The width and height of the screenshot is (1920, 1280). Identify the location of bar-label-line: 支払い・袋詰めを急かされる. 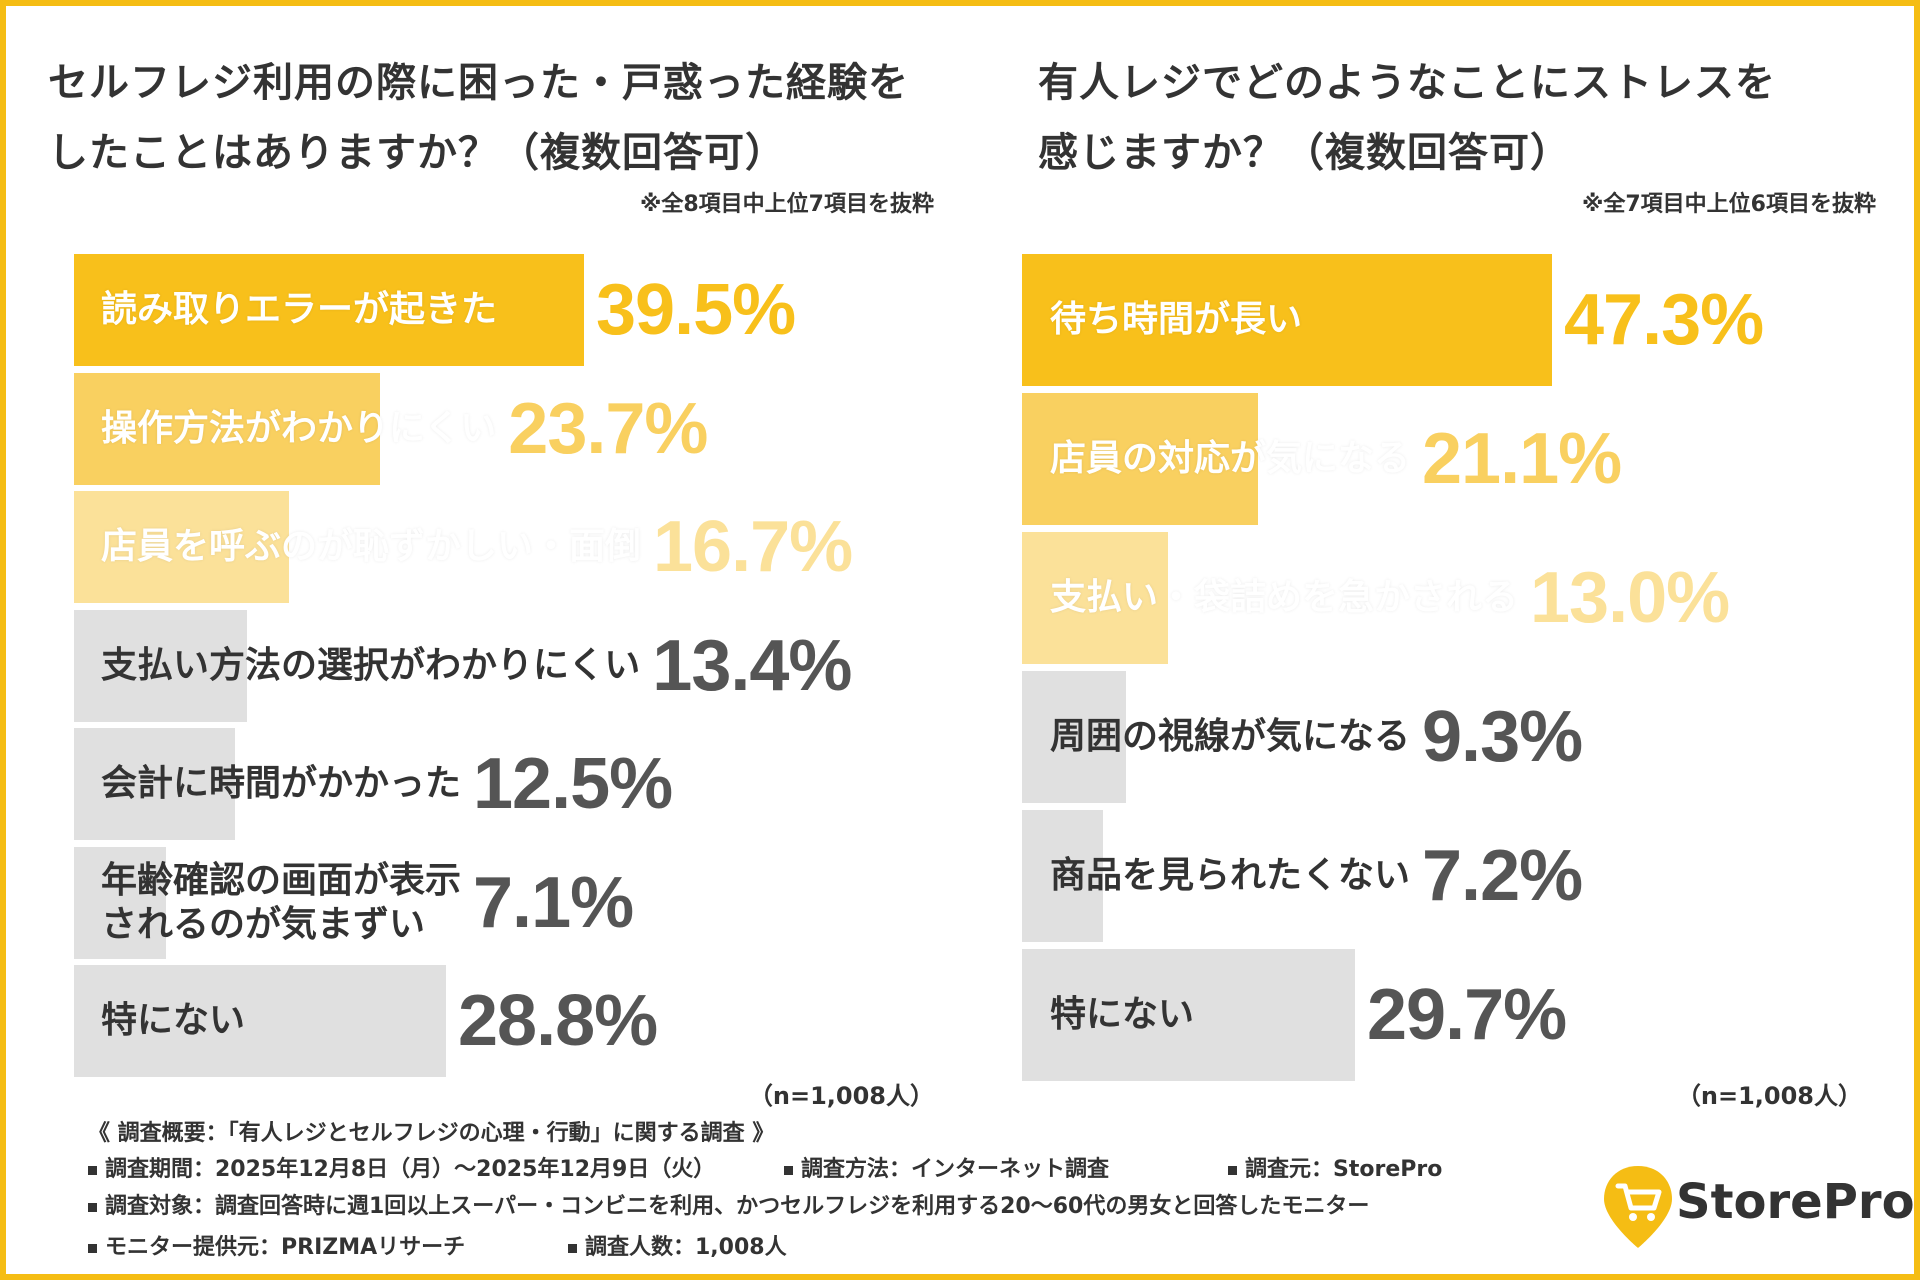
(1284, 597).